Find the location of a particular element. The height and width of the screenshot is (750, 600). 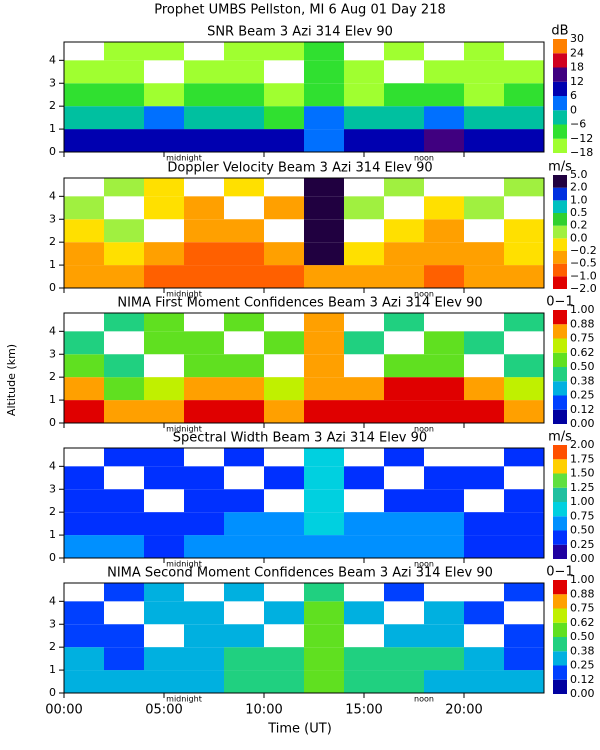

colorbar-tick-label: 1.75 is located at coordinates (582, 458).